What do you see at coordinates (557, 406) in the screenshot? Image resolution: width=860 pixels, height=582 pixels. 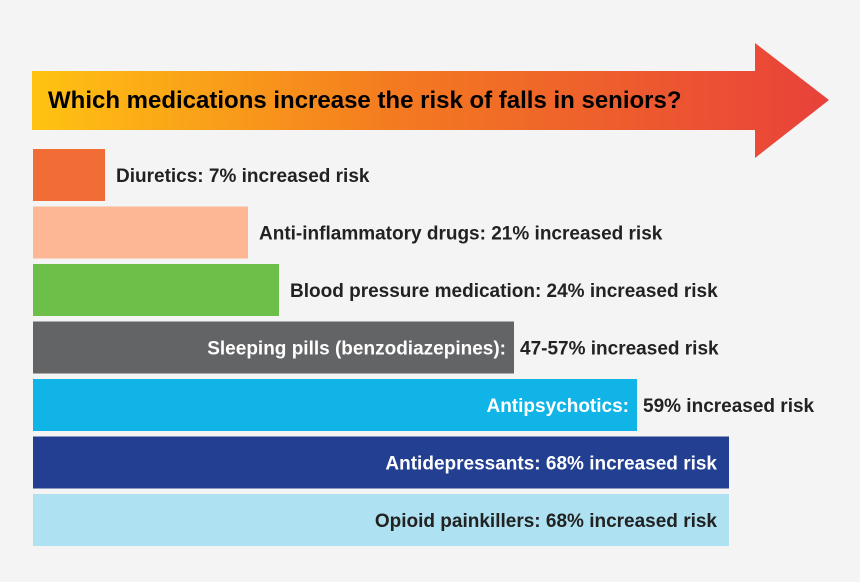 I see `bar-label-antipsychotics: Antipsychotics:` at bounding box center [557, 406].